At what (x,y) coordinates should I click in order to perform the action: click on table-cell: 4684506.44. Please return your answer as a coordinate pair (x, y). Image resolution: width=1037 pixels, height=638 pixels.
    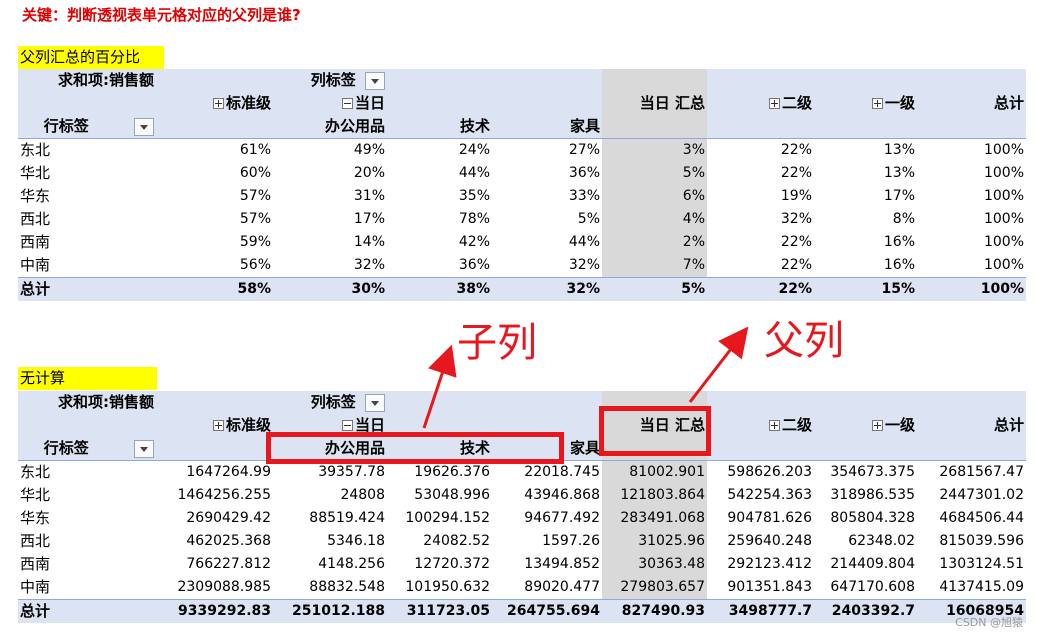
    Looking at the image, I should click on (981, 518).